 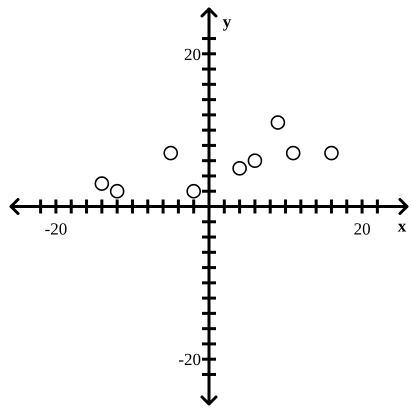 What do you see at coordinates (402, 226) in the screenshot?
I see `x-axis-title: x` at bounding box center [402, 226].